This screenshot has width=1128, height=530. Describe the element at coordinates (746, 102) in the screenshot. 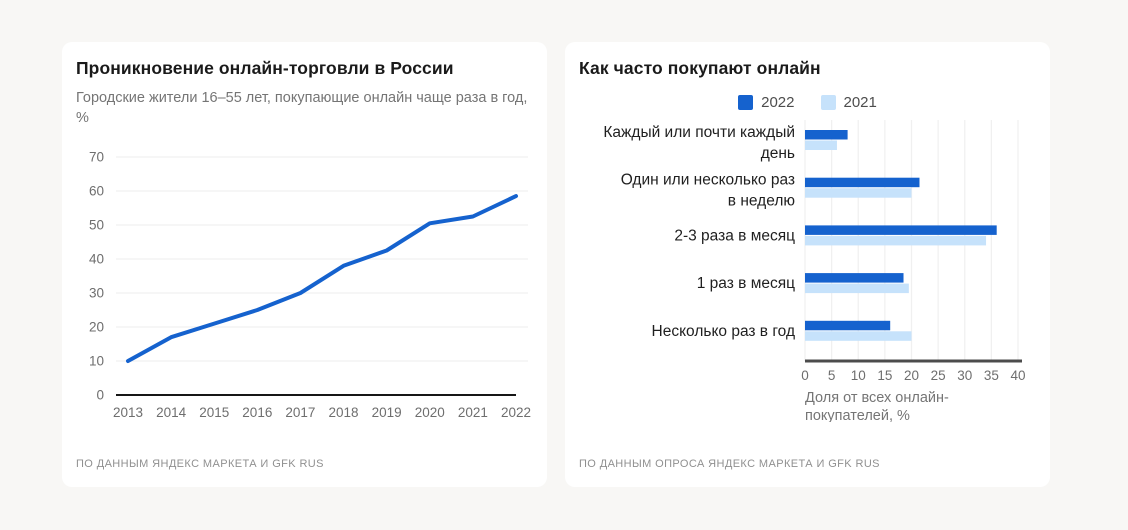

I see `legend-swatch-2022` at that location.